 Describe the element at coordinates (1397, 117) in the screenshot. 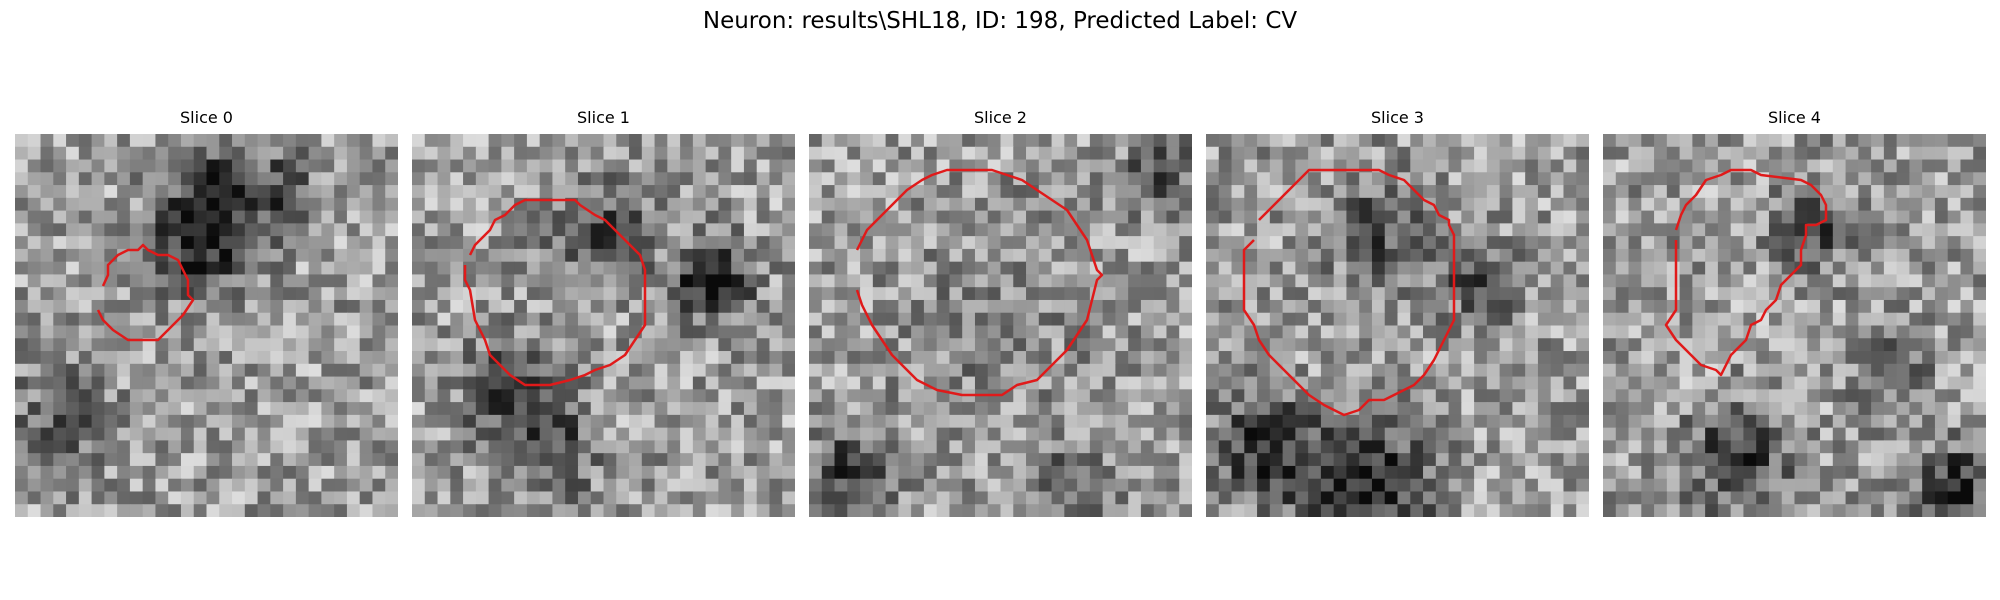

I see `slice-title-3: Slice 3` at that location.